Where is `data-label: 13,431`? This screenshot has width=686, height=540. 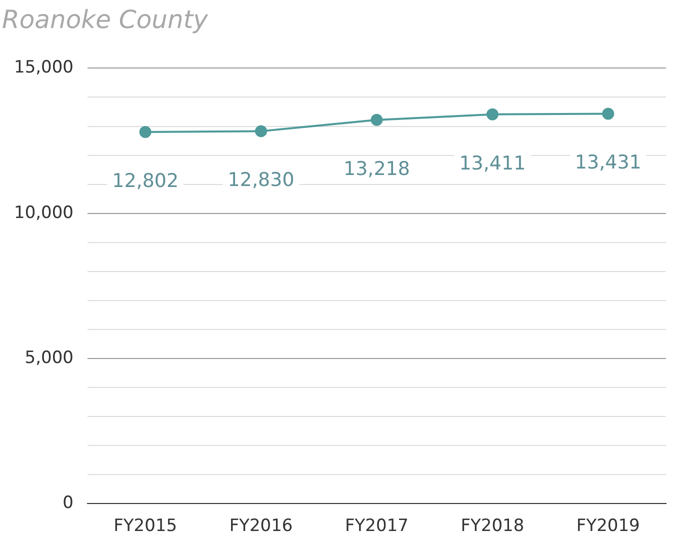
data-label: 13,431 is located at coordinates (608, 163).